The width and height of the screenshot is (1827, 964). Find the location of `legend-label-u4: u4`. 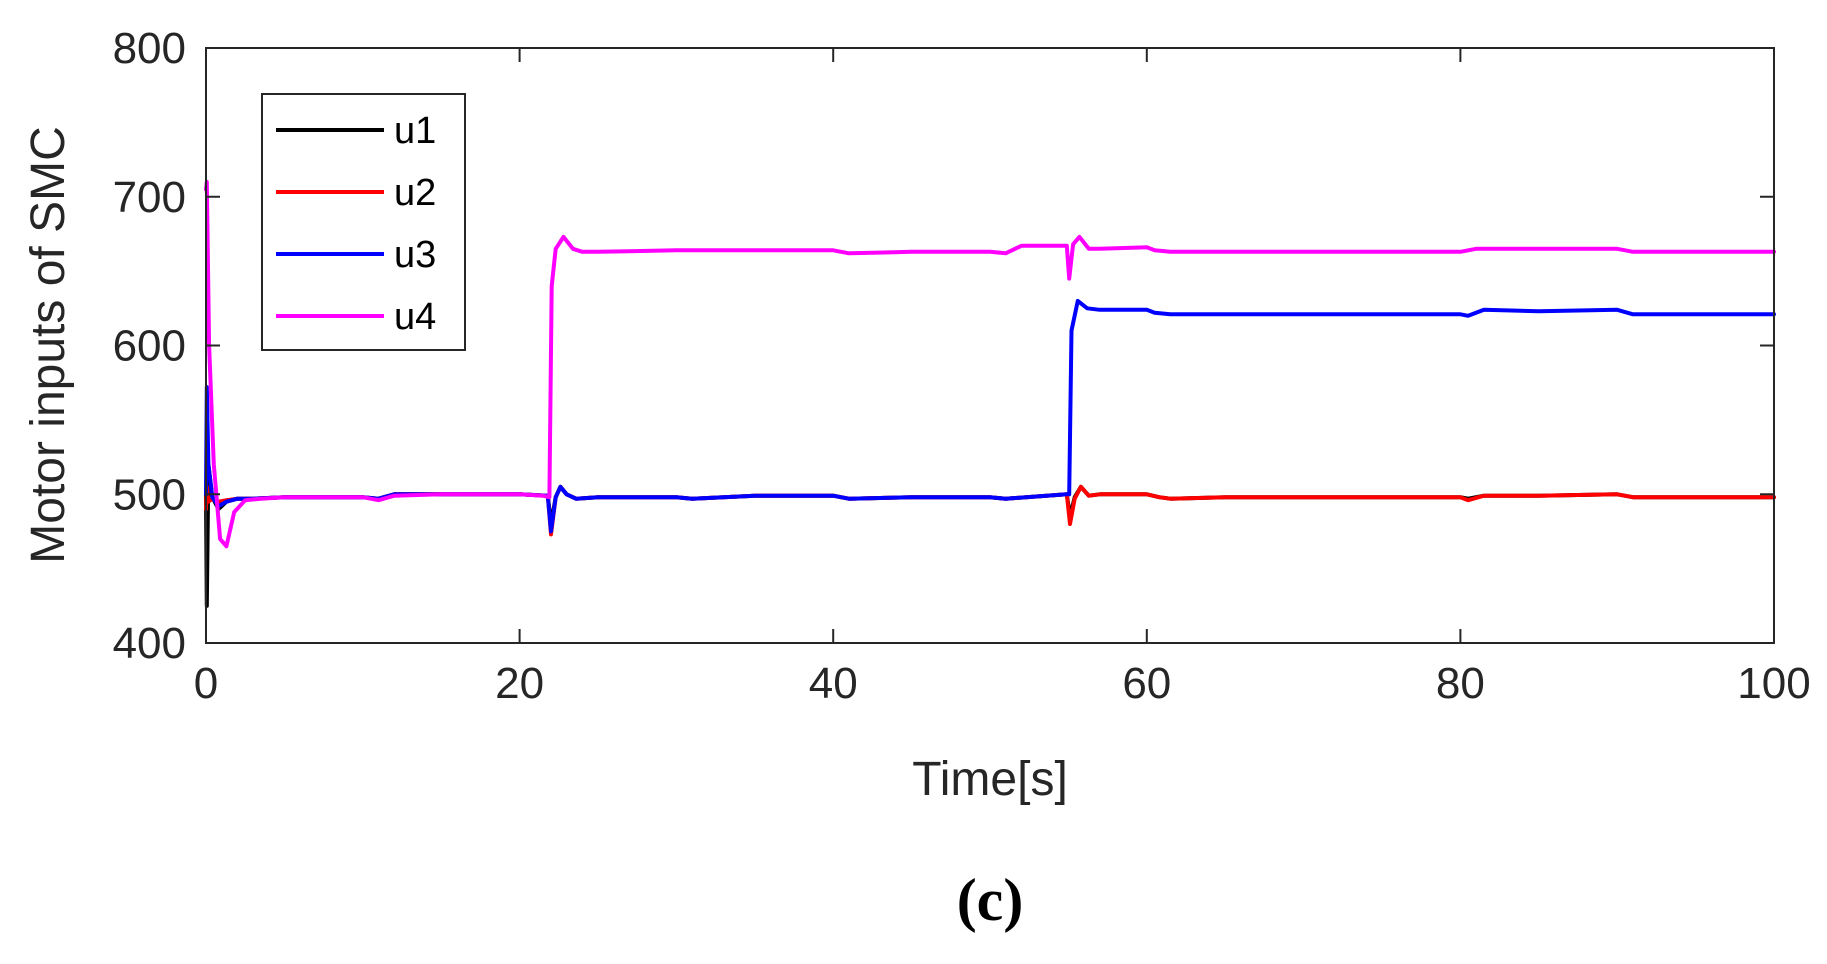

legend-label-u4: u4 is located at coordinates (415, 317).